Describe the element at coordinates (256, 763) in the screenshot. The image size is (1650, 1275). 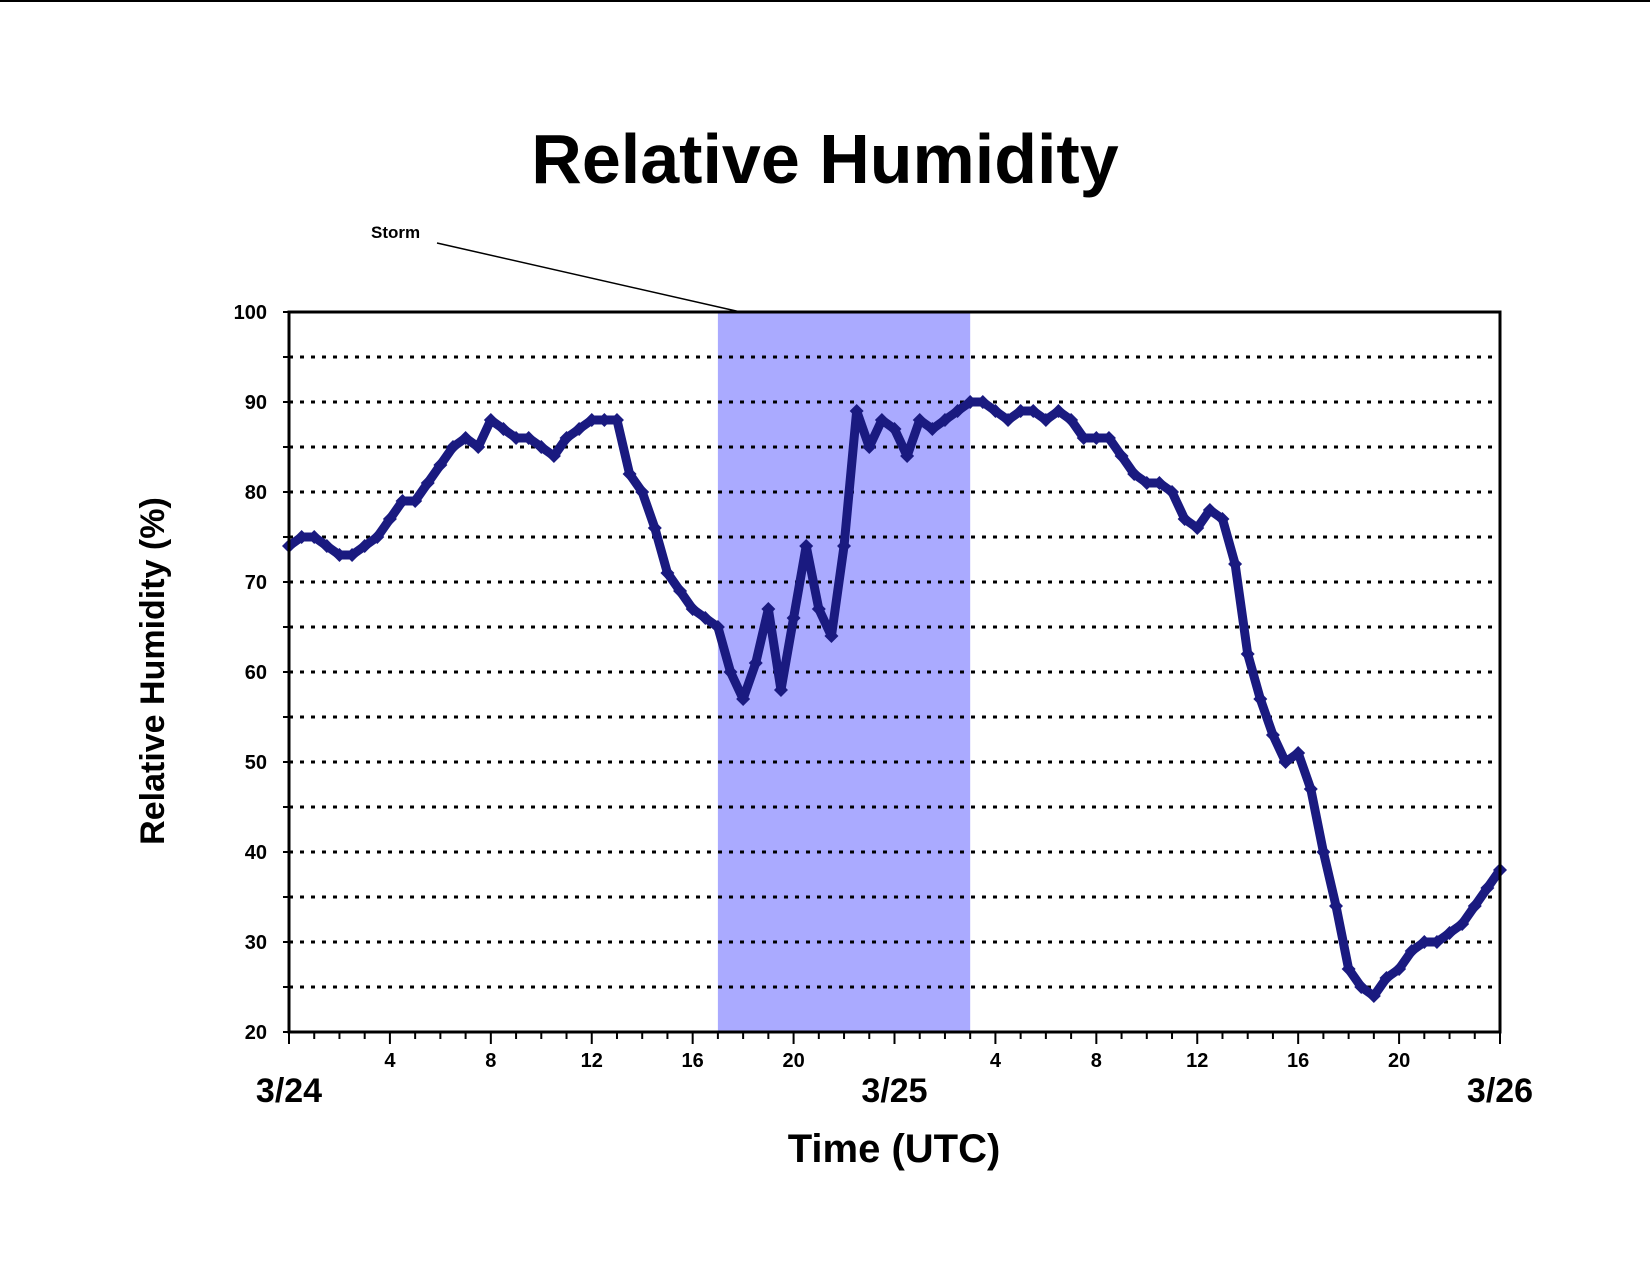
I see `y-tick-label: 50` at that location.